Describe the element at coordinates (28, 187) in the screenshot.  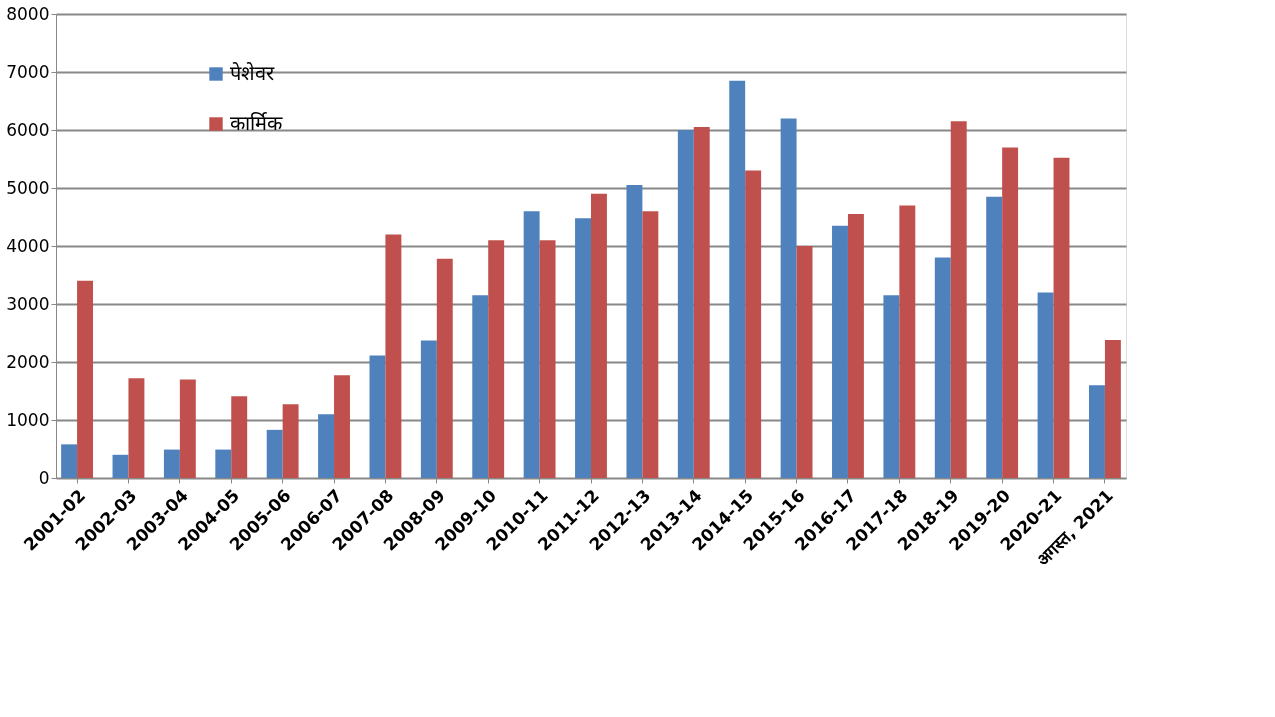
I see `y-tick-label: 5000` at that location.